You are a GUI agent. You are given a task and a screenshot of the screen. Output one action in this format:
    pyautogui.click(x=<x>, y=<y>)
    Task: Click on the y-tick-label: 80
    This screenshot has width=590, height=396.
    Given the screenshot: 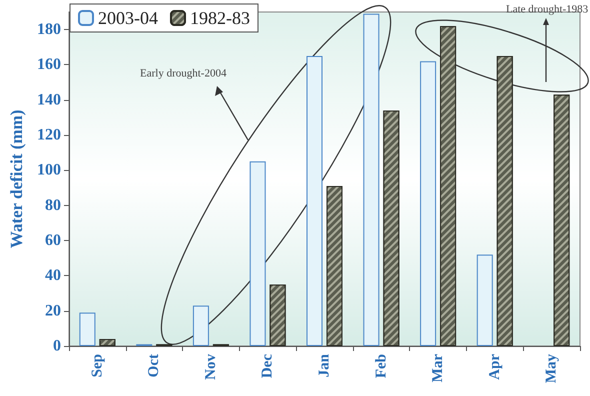 What is the action you would take?
    pyautogui.click(x=53, y=205)
    